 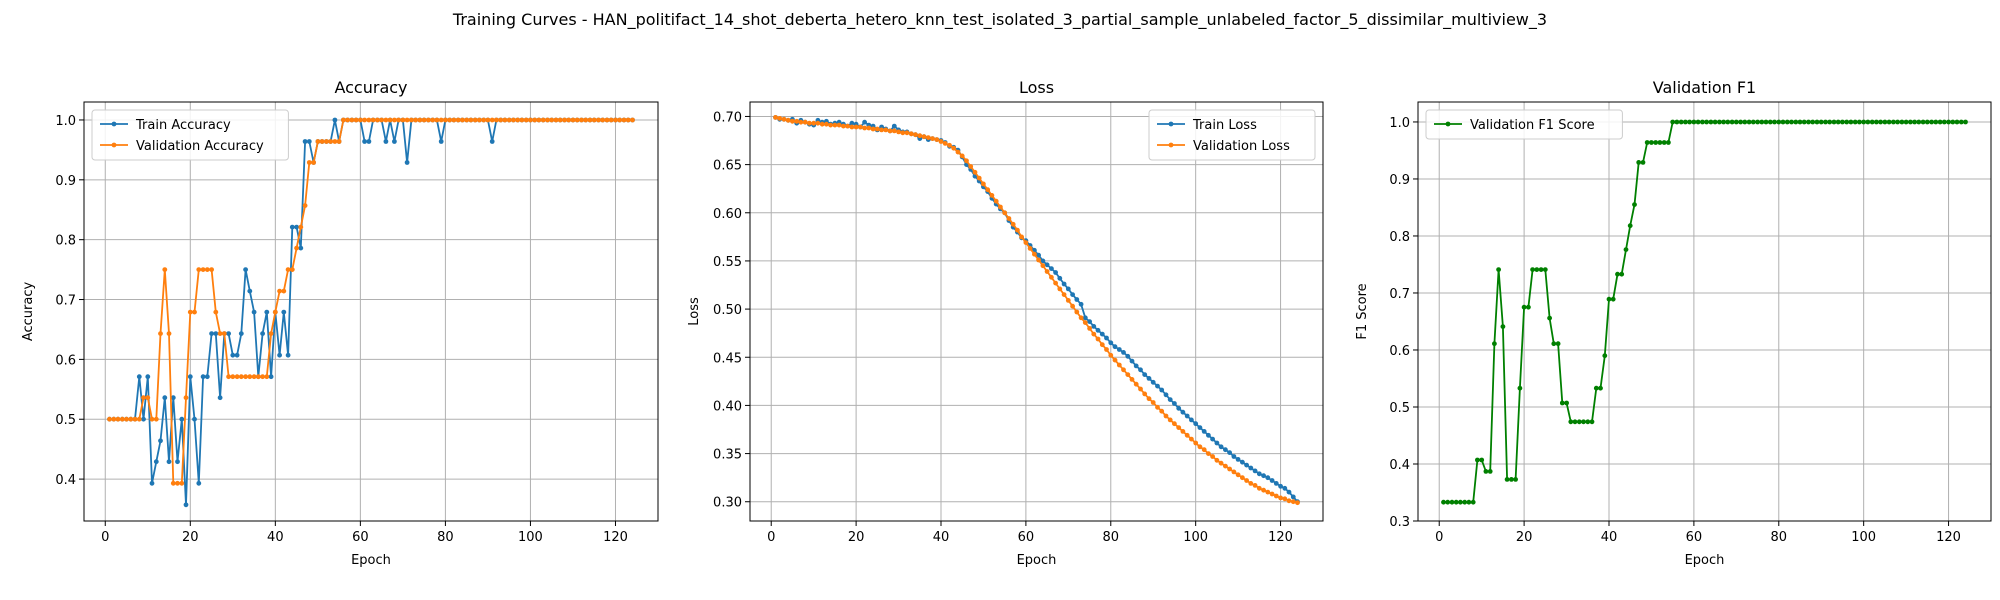 What do you see at coordinates (105, 537) in the screenshot?
I see `chart1-x-tick-label: 0` at bounding box center [105, 537].